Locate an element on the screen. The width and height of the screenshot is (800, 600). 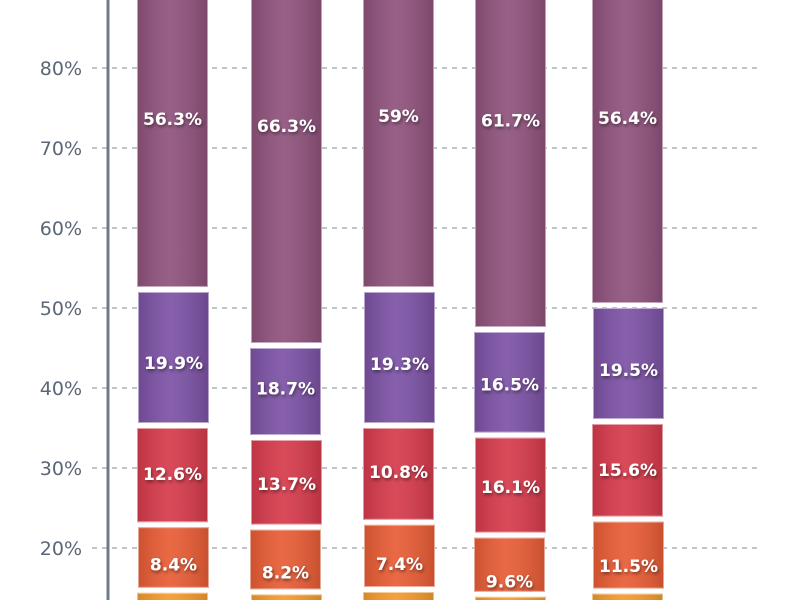
data-label: 19.9% is located at coordinates (173, 364).